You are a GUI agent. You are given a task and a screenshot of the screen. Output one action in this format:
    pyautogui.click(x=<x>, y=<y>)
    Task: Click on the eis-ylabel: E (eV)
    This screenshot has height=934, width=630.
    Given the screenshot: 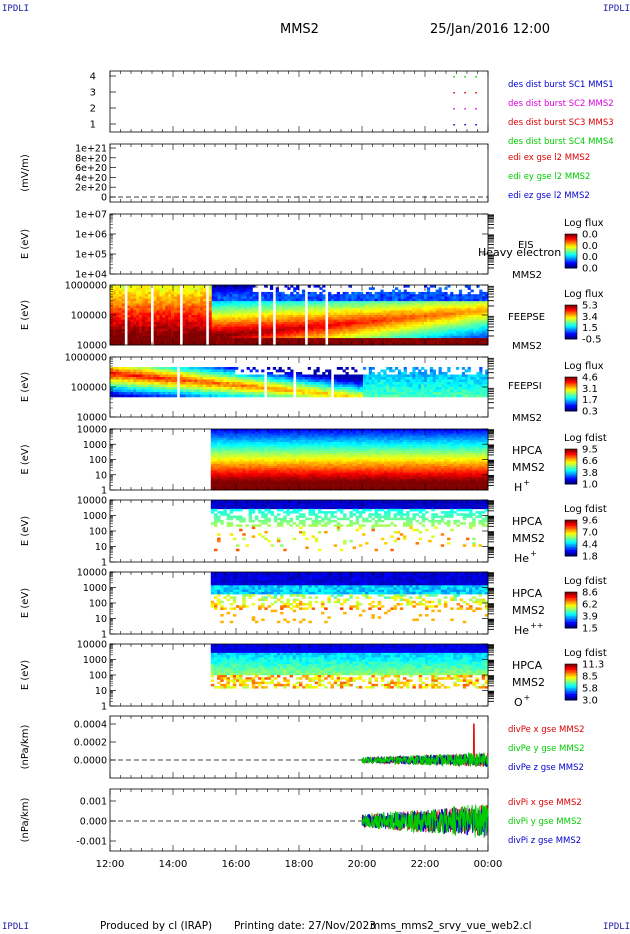 What is the action you would take?
    pyautogui.click(x=25, y=244)
    